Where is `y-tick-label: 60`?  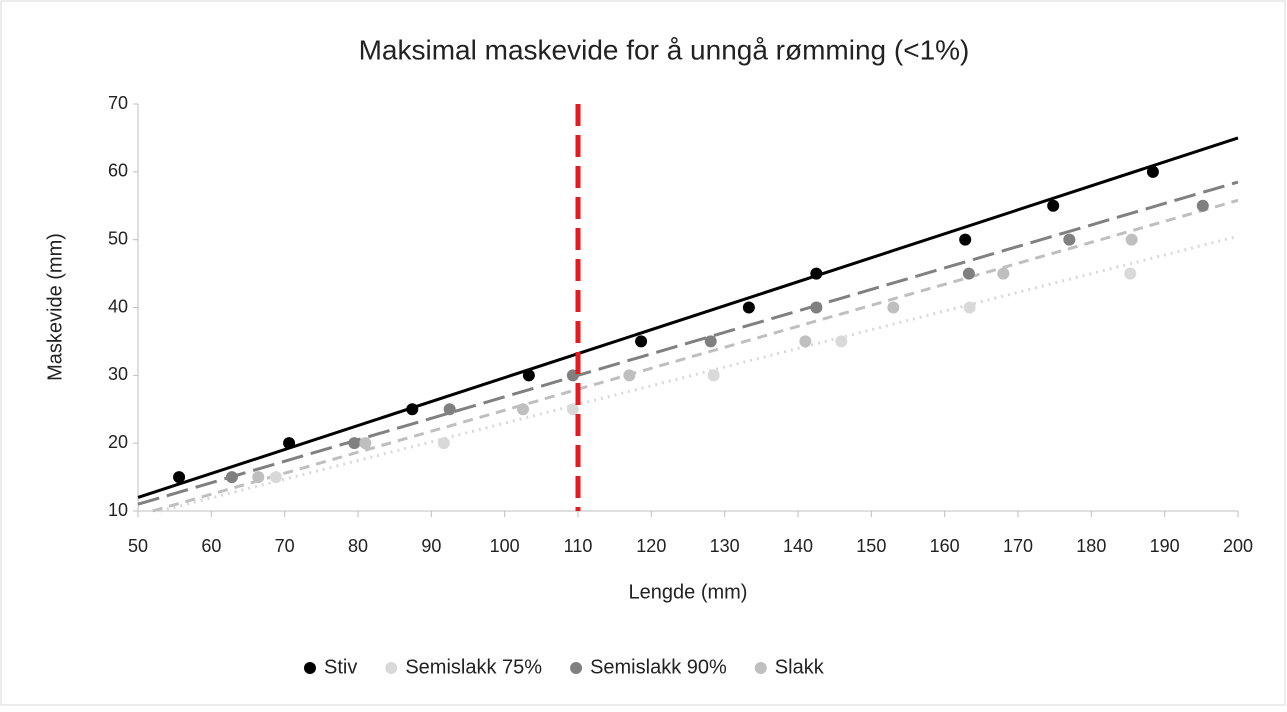
y-tick-label: 60 is located at coordinates (118, 171).